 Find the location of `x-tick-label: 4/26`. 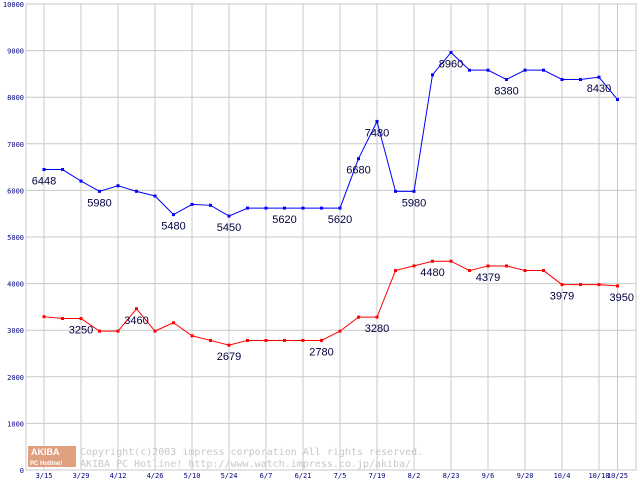

x-tick-label: 4/26 is located at coordinates (155, 476).